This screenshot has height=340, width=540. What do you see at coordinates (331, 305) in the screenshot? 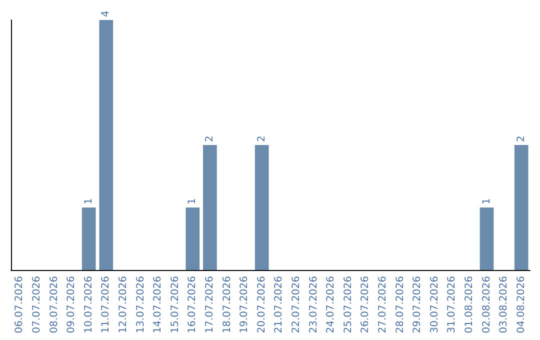
I see `x-tick-label: 24.07.2026` at bounding box center [331, 305].